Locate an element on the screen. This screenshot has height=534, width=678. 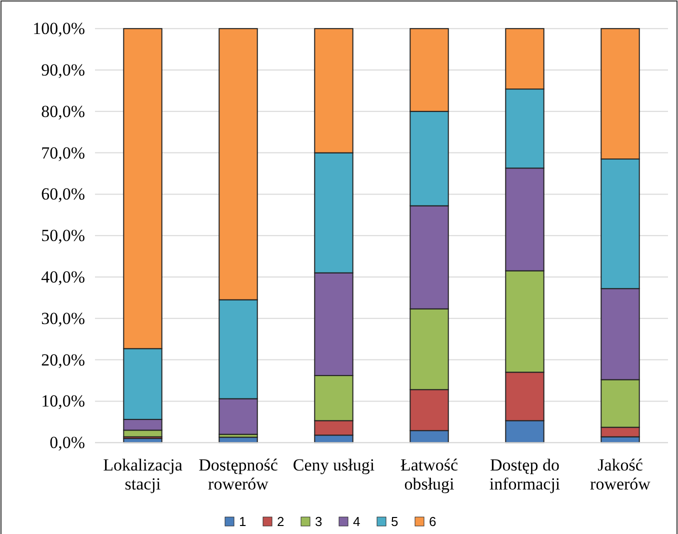
legend-label: 1 is located at coordinates (242, 521).